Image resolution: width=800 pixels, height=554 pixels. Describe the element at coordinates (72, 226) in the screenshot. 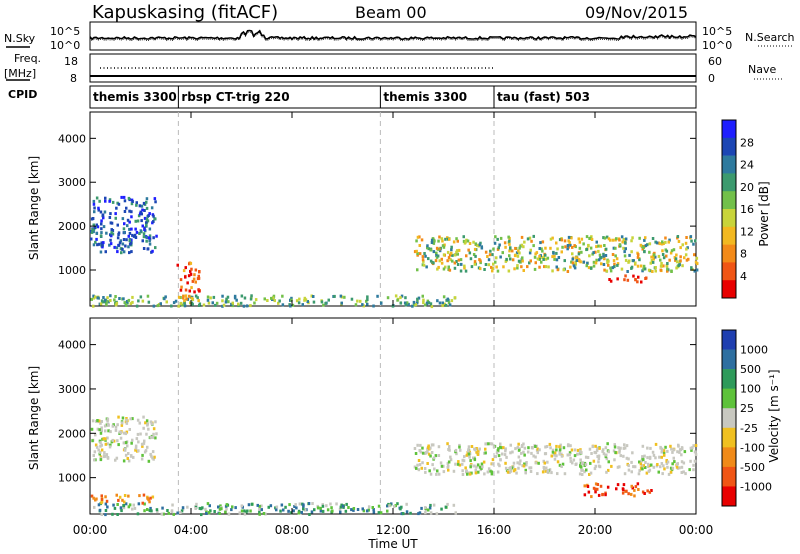

I see `y-tick-label: 2000` at that location.